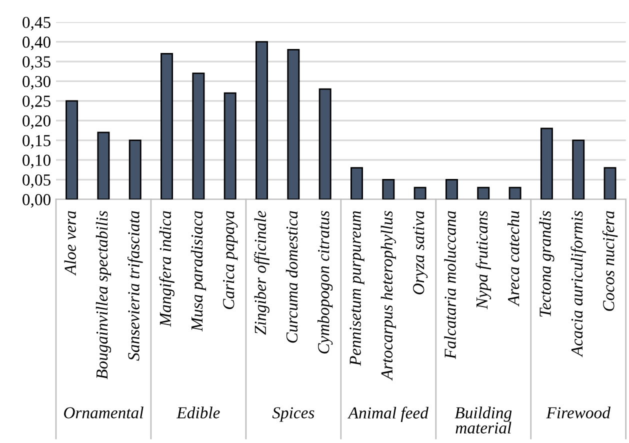  What do you see at coordinates (483, 420) in the screenshot?
I see `text: Building material` at bounding box center [483, 420].